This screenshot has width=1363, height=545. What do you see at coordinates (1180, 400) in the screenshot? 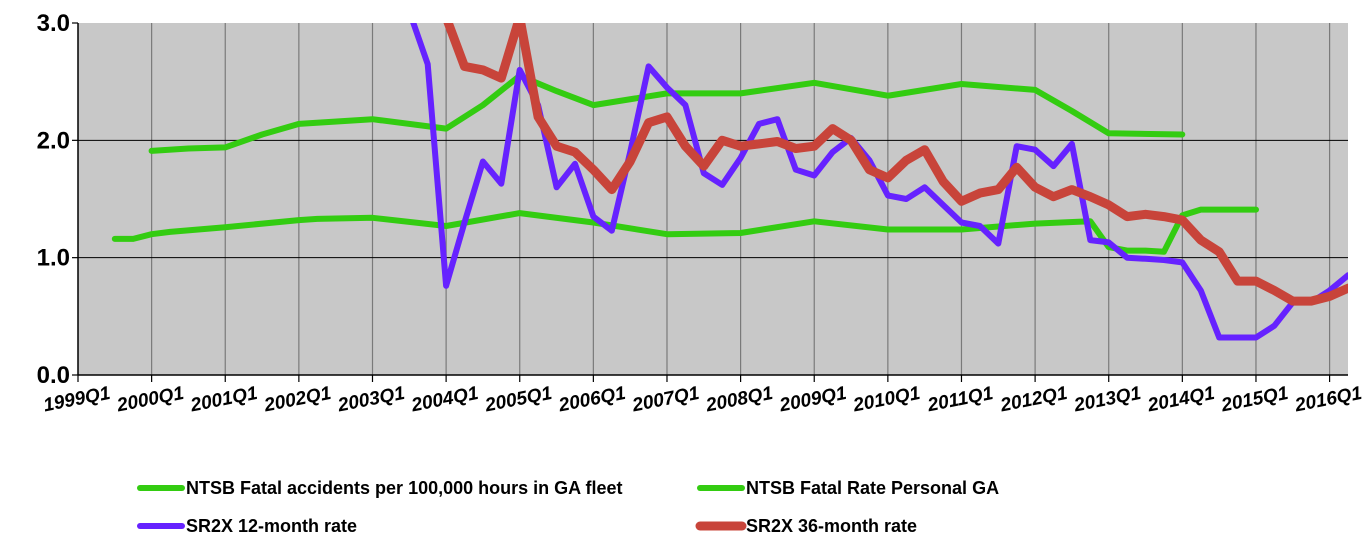
I see `x-tick-label: 2014Q1` at bounding box center [1180, 400].